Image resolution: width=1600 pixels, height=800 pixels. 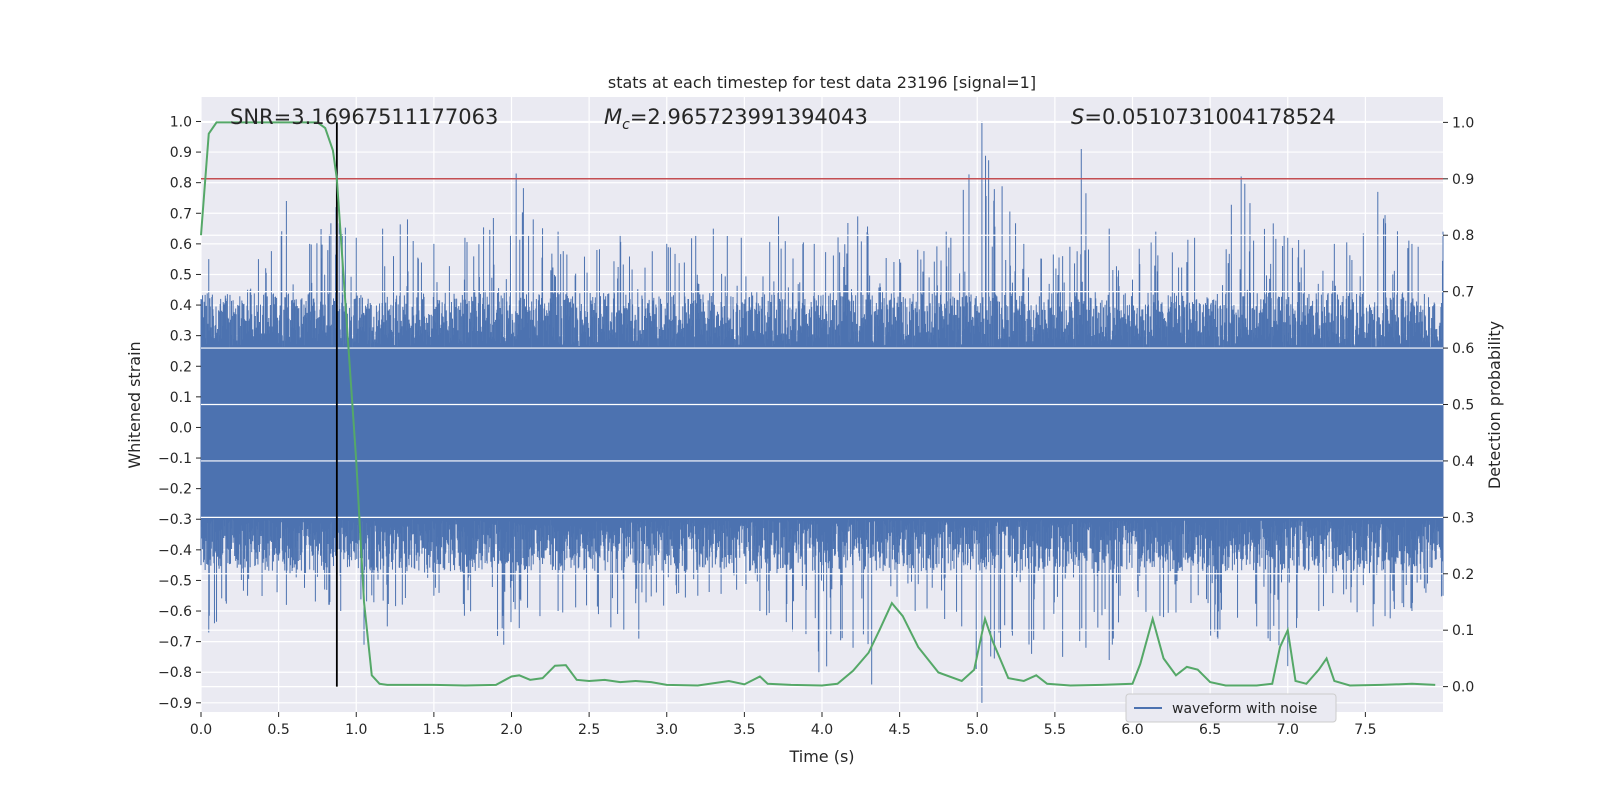 What do you see at coordinates (1494, 405) in the screenshot?
I see `y2-axis-label: Detection probability` at bounding box center [1494, 405].